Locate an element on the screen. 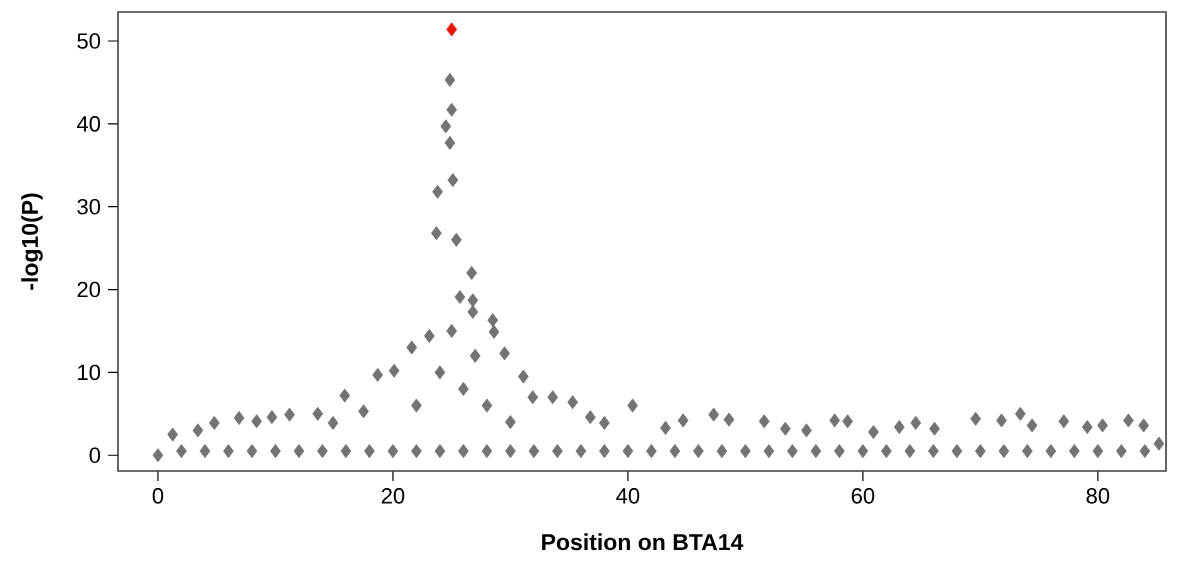  y-tick-label: 50 is located at coordinates (89, 41).